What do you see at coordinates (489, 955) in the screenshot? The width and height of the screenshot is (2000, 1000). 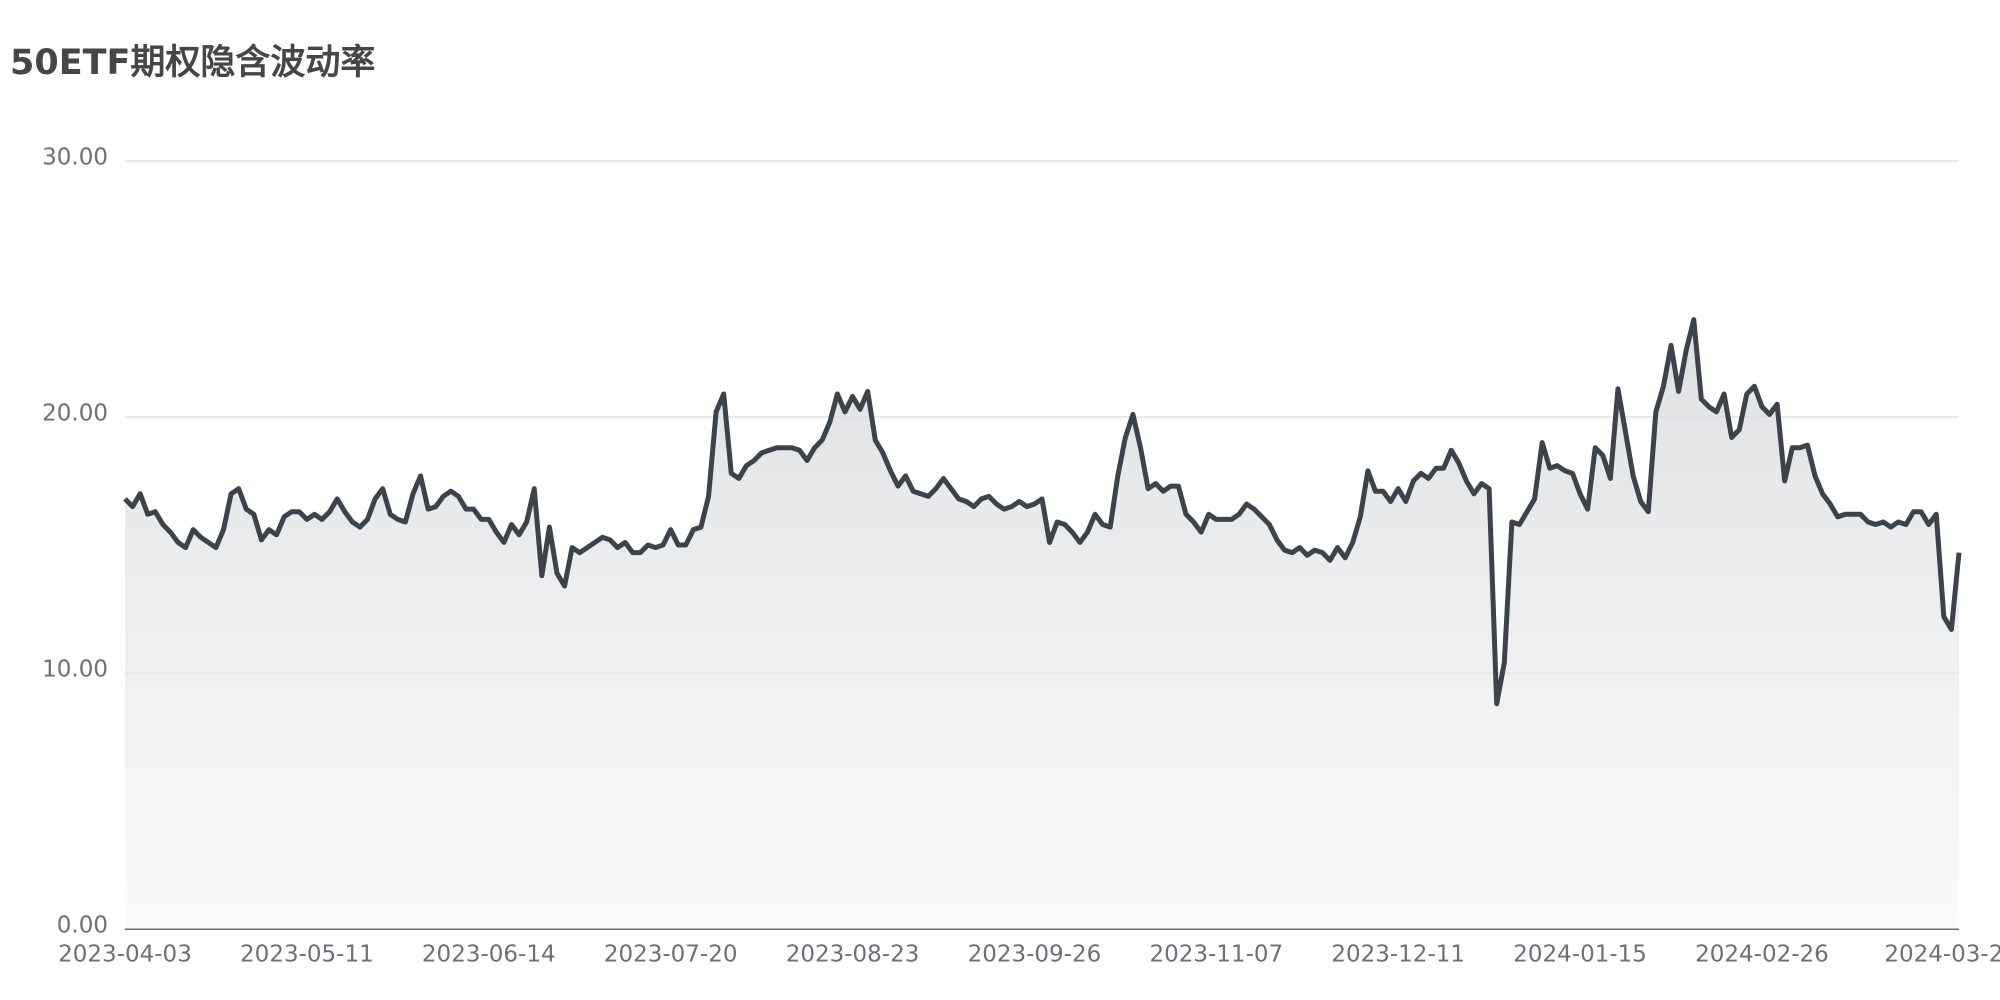 I see `x-tick-label: 2023-06-14` at bounding box center [489, 955].